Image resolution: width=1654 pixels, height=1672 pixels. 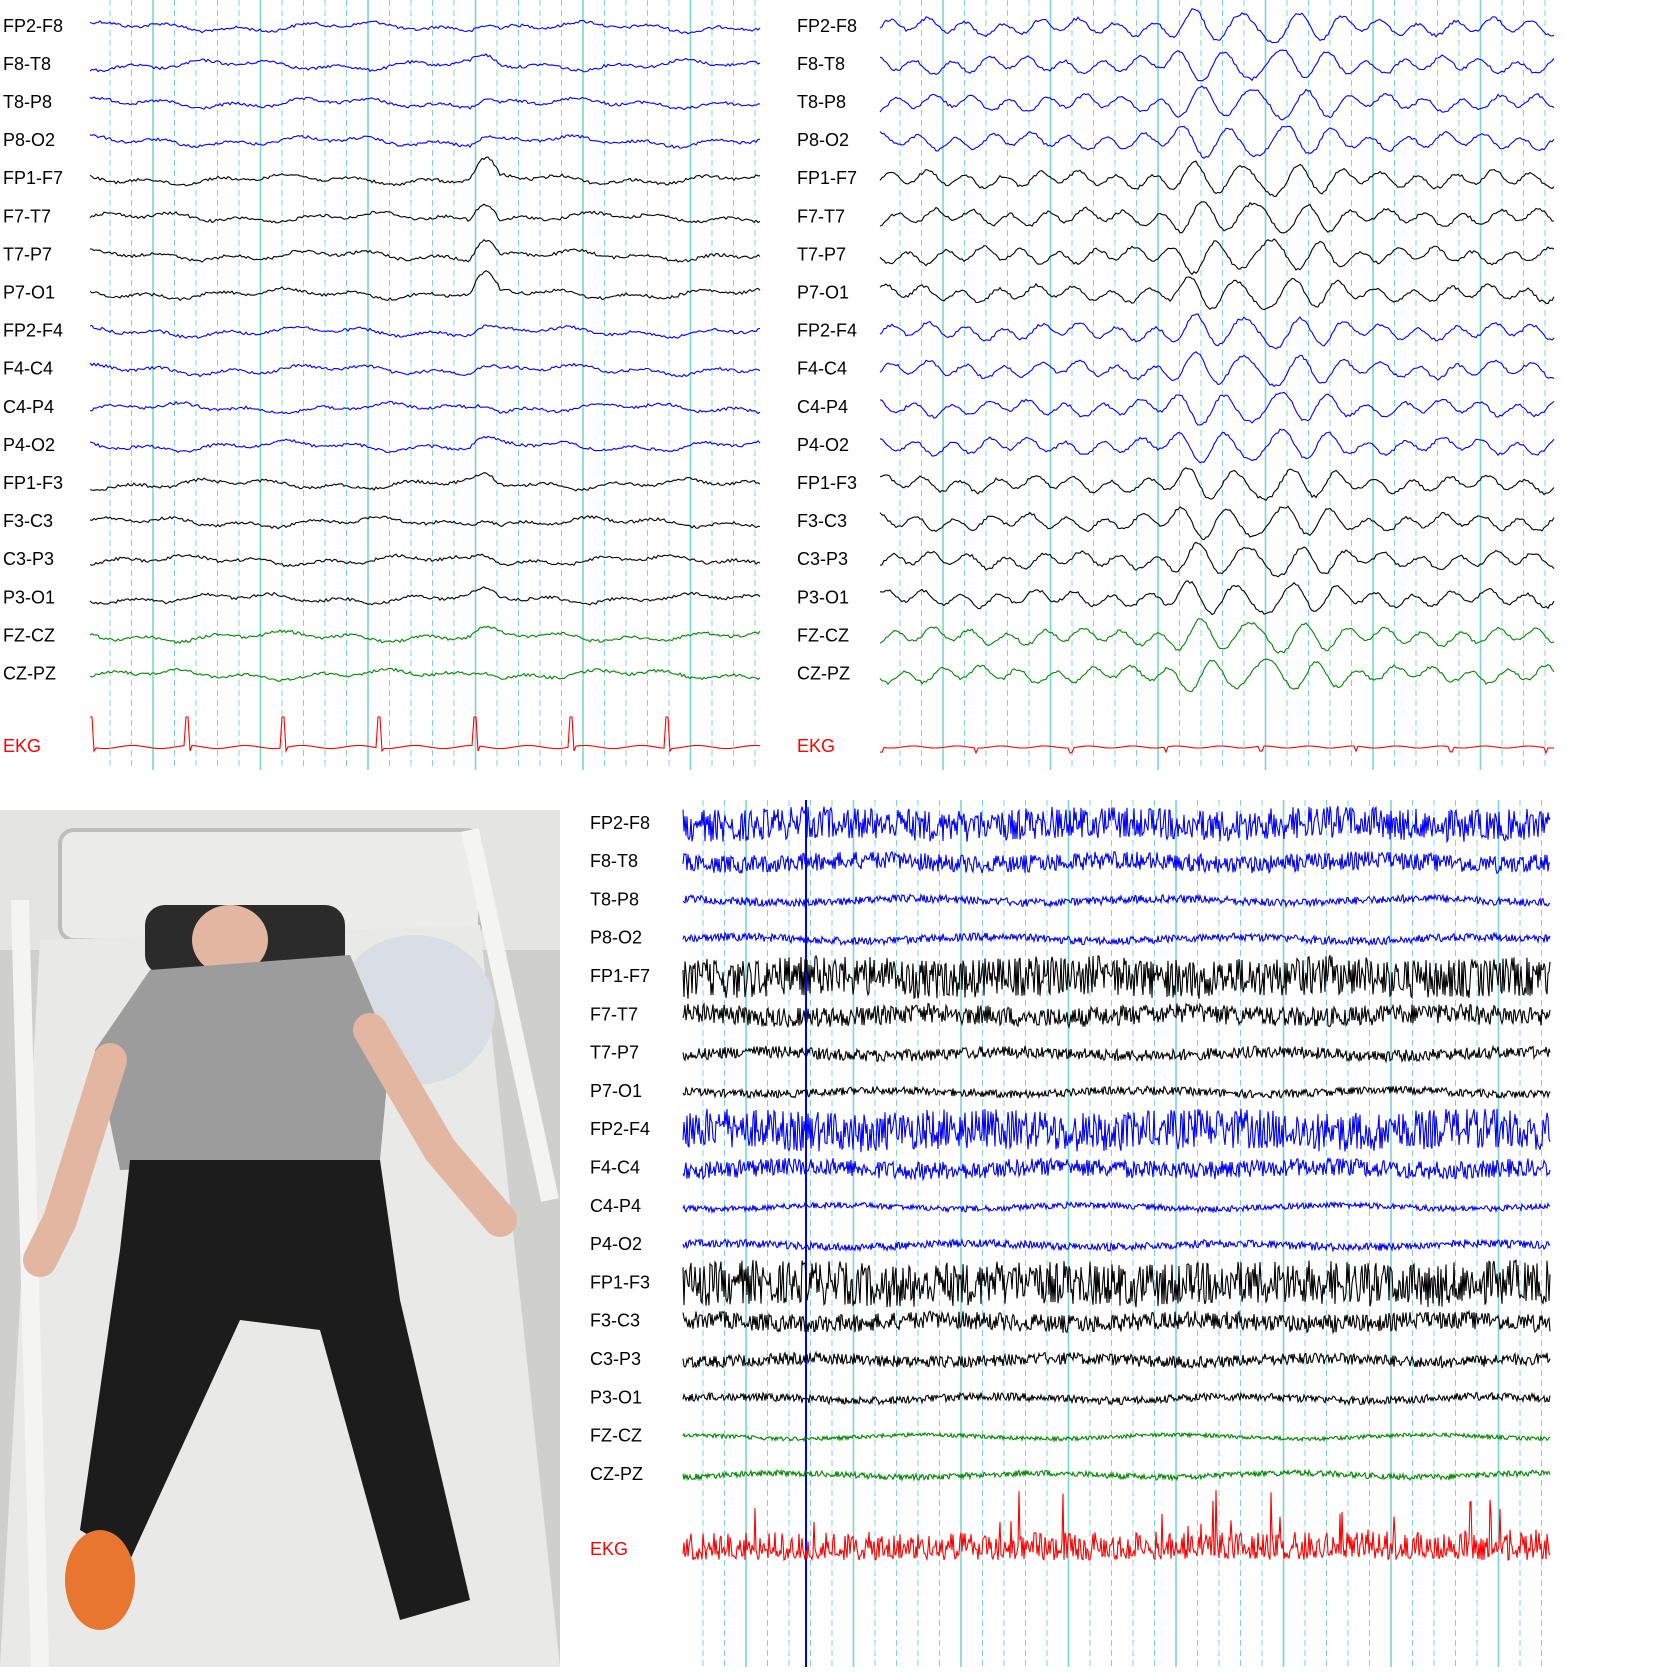 I want to click on sock, so click(x=100, y=1580).